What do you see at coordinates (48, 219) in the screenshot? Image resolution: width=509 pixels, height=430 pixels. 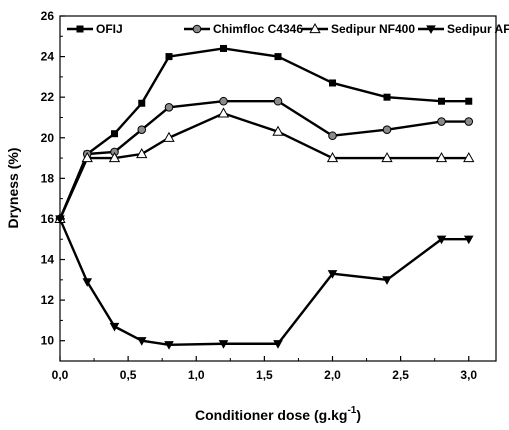 I see `y-tick-label: 16` at bounding box center [48, 219].